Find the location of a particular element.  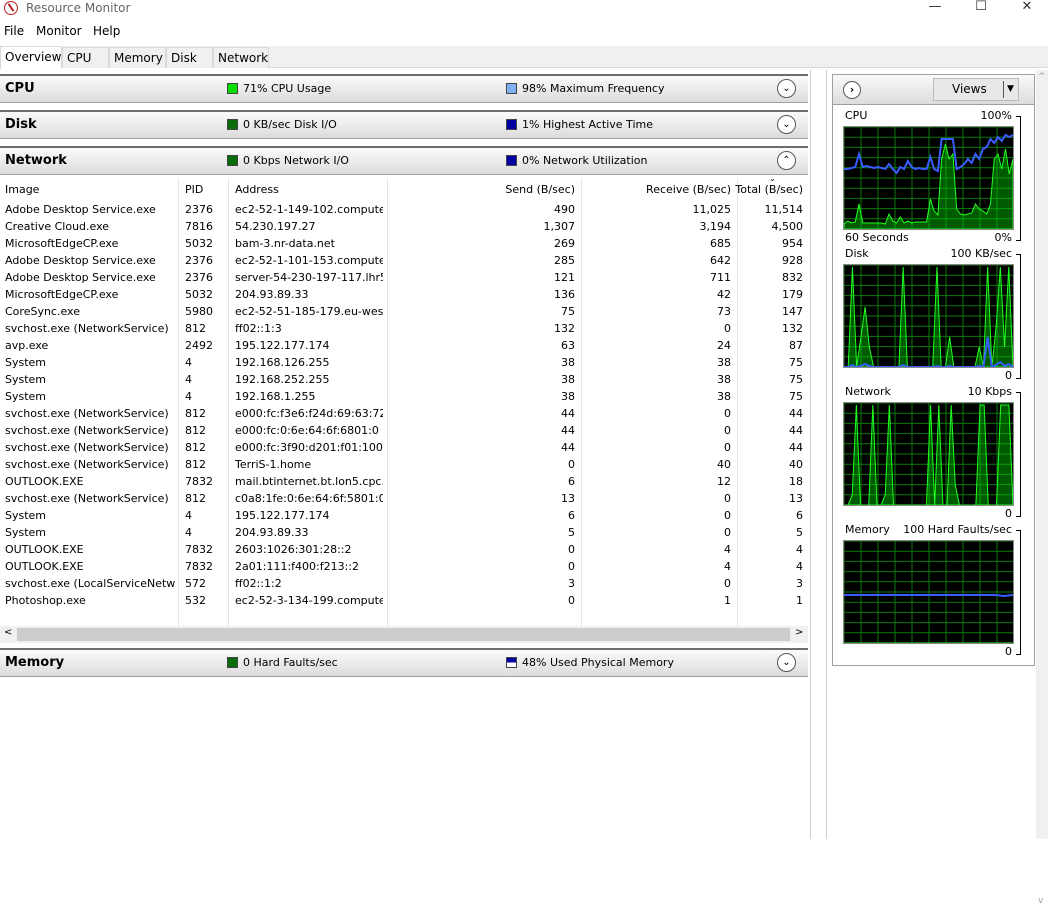

tab-cpu: CPU is located at coordinates (85, 57).